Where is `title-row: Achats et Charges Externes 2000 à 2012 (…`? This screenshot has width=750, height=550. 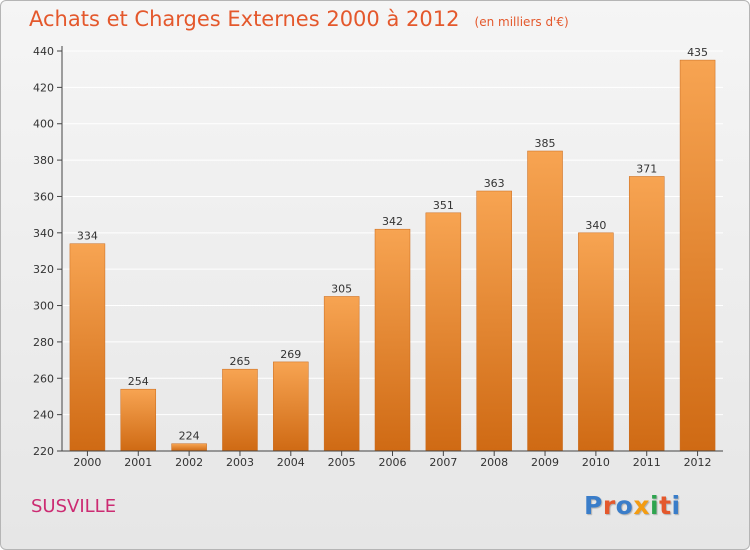
title-row: Achats et Charges Externes 2000 à 2012 (… is located at coordinates (299, 19).